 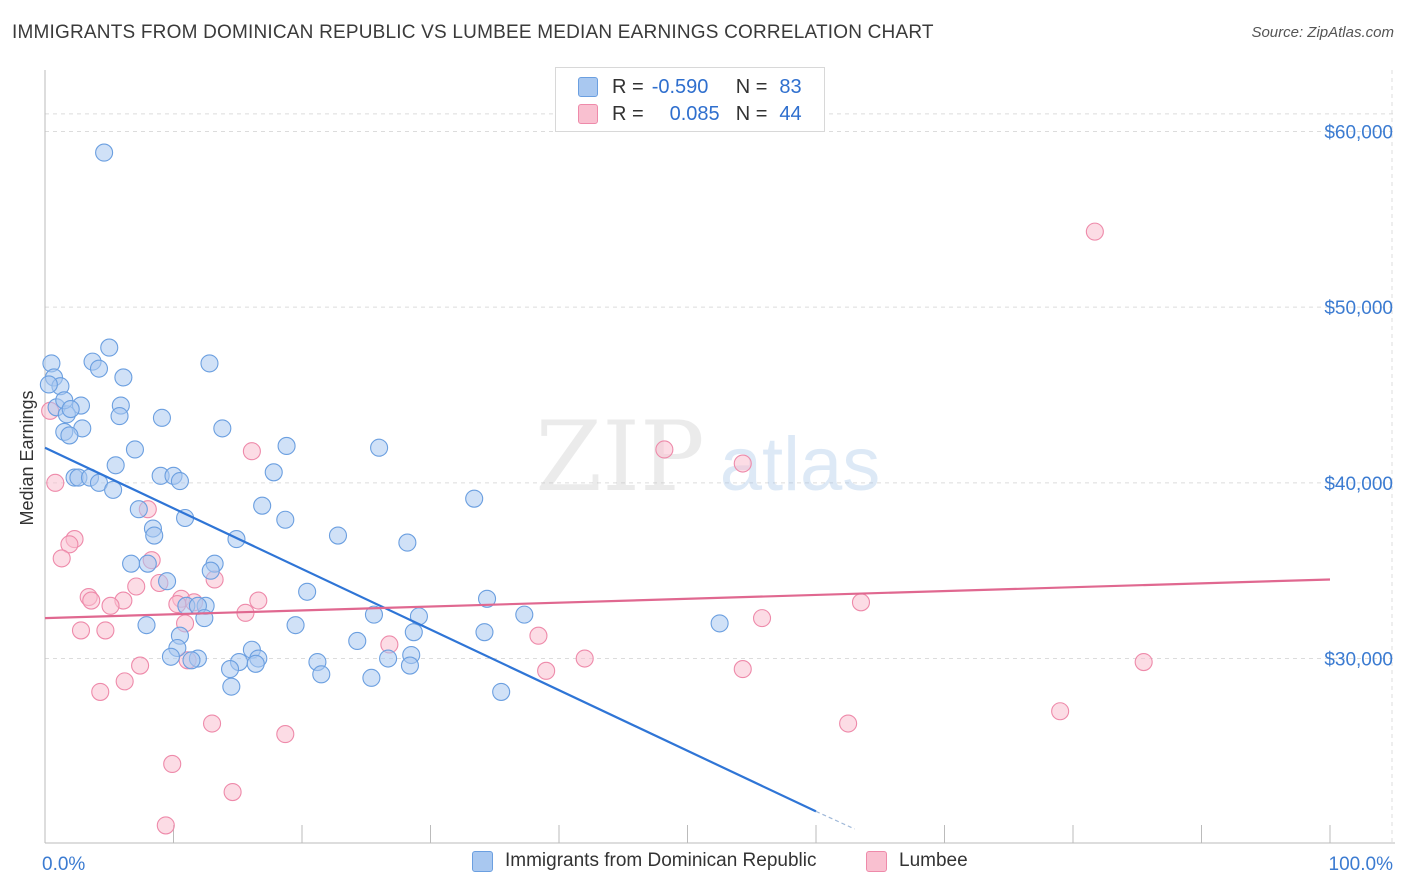 I want to click on lumbee-trend-line, so click(x=687, y=599).